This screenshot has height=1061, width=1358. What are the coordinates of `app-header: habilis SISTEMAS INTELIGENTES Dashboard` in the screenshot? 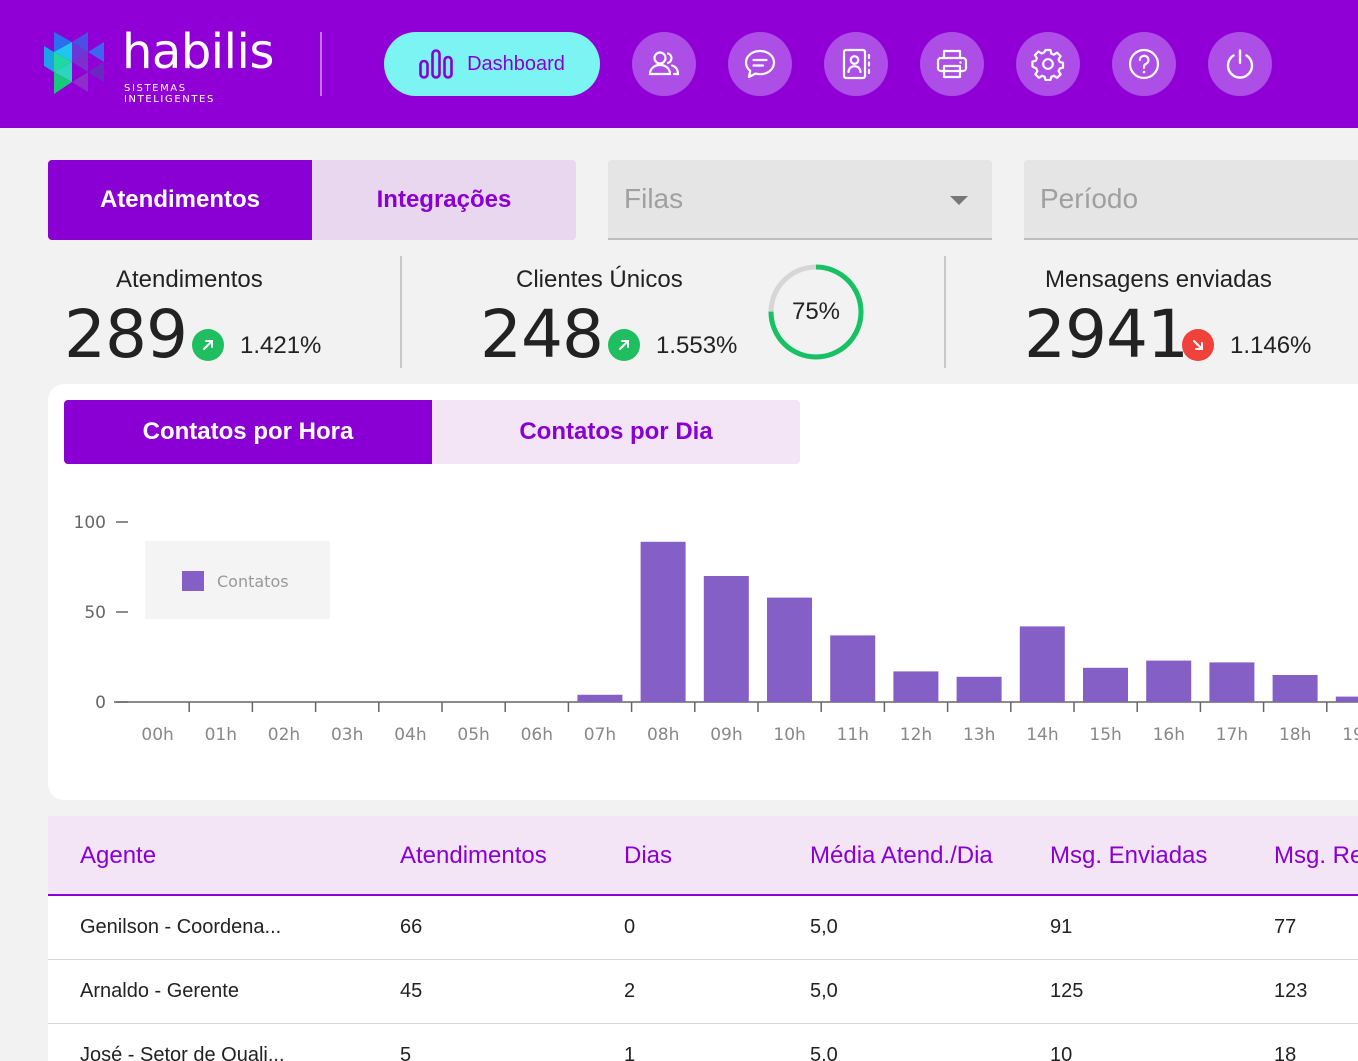 It's located at (679, 64).